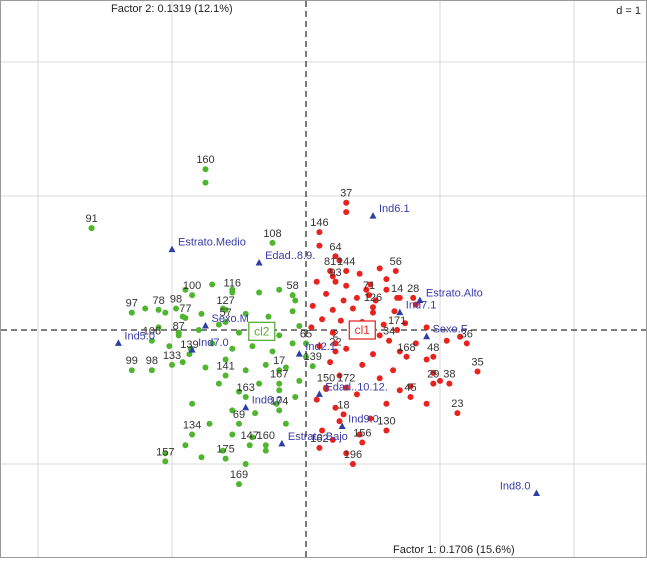 The height and width of the screenshot is (562, 647). I want to click on point-label: 18, so click(343, 405).